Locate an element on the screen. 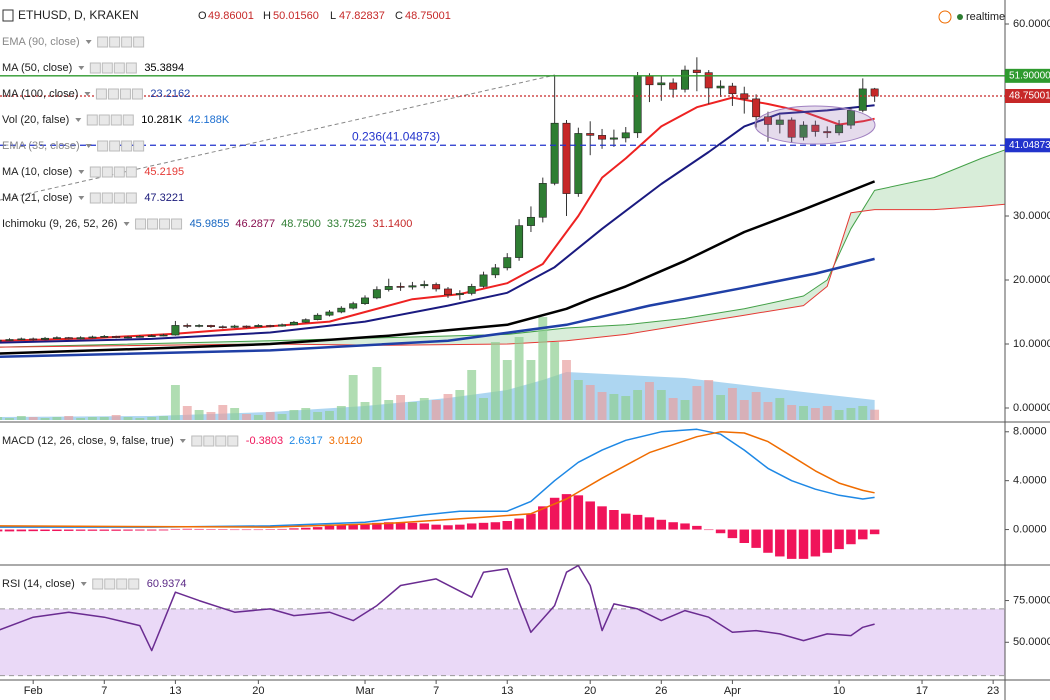 The image size is (1050, 700). alert-icon is located at coordinates (945, 17).